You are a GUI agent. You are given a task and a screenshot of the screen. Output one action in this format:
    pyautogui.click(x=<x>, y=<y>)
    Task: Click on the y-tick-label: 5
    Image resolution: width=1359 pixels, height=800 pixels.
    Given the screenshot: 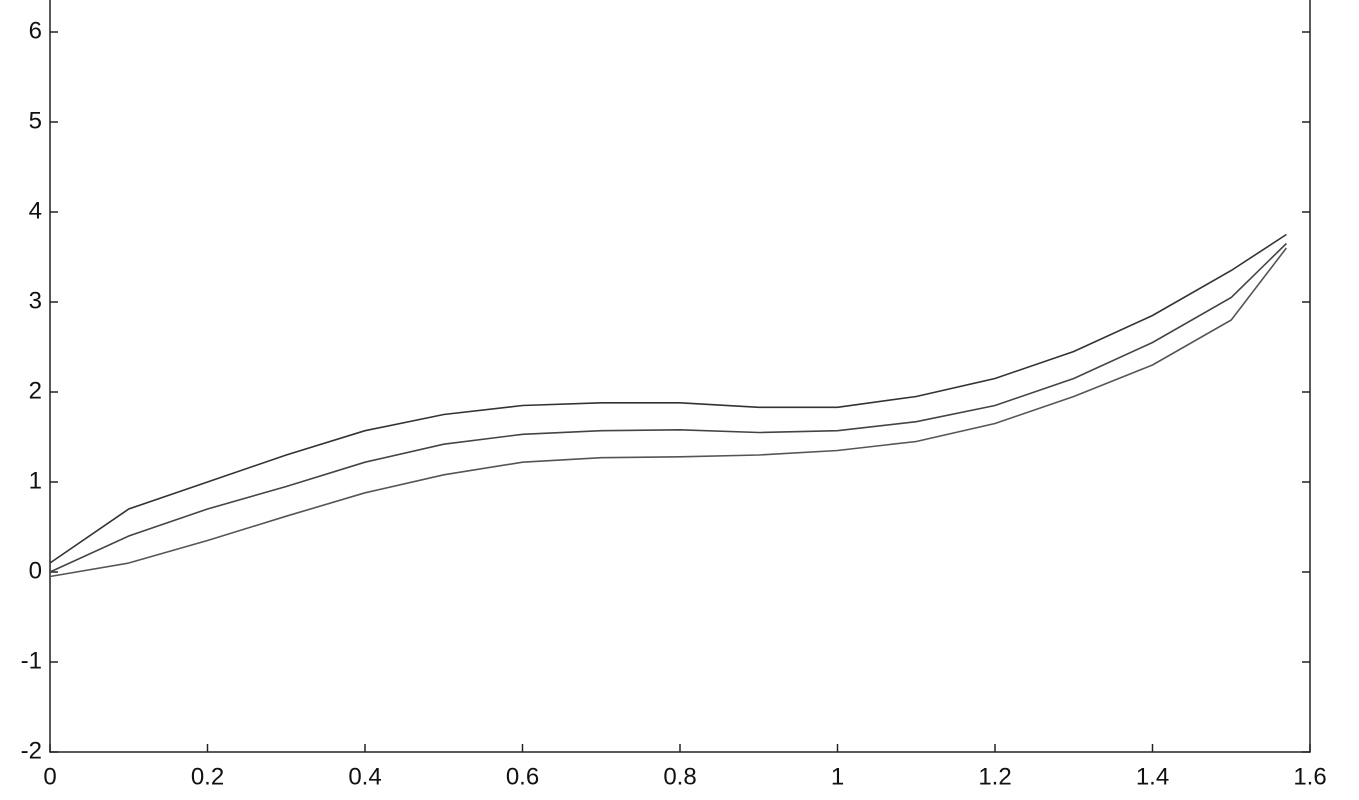 What is the action you would take?
    pyautogui.click(x=35, y=120)
    